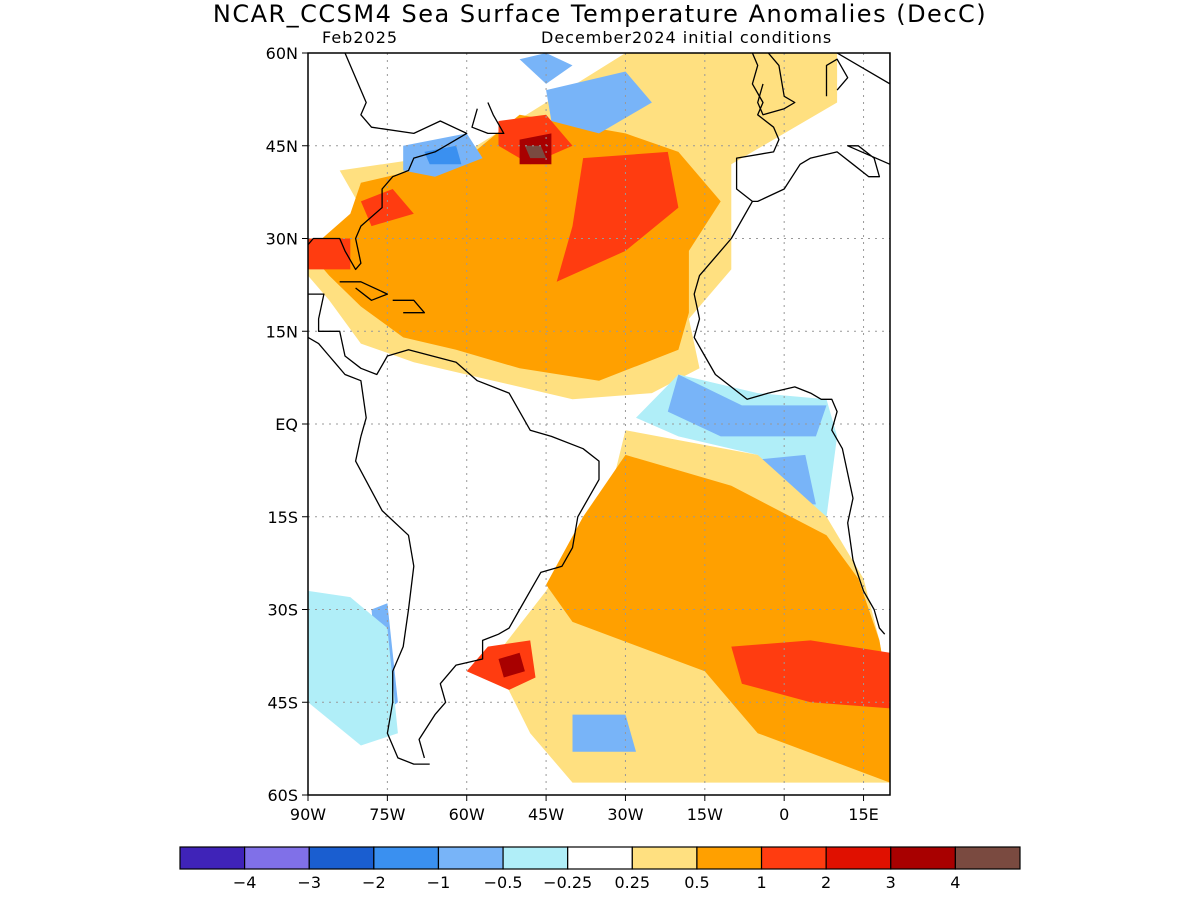 This screenshot has width=1200, height=900. I want to click on lat-tick-label: 60S, so click(282, 795).